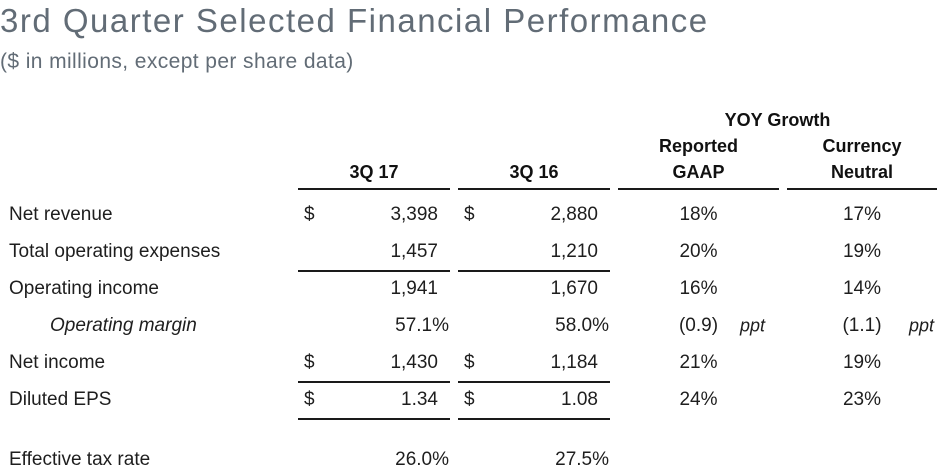 This screenshot has height=475, width=937. I want to click on cell-yoy-neutral: (1.1) ppt, so click(862, 325).